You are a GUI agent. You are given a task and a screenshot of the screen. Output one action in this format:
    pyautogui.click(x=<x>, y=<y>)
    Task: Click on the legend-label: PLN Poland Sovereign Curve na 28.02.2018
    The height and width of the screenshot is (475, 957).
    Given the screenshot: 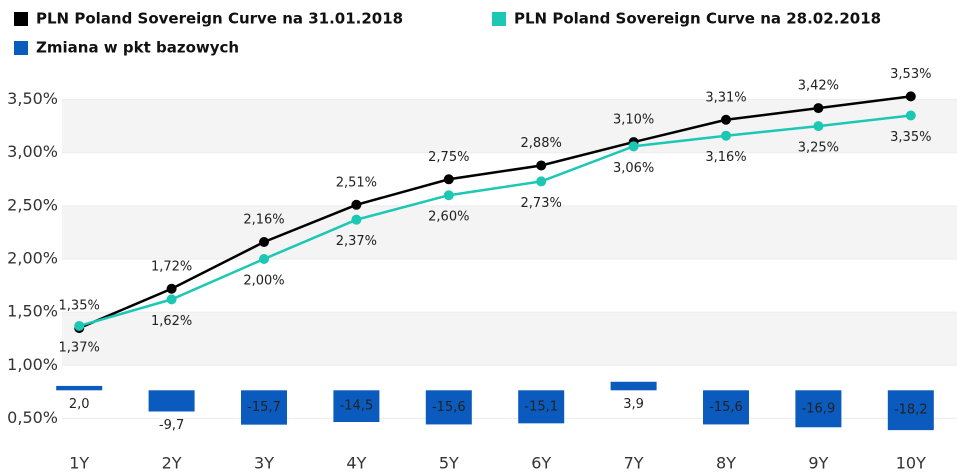 What is the action you would take?
    pyautogui.click(x=697, y=19)
    